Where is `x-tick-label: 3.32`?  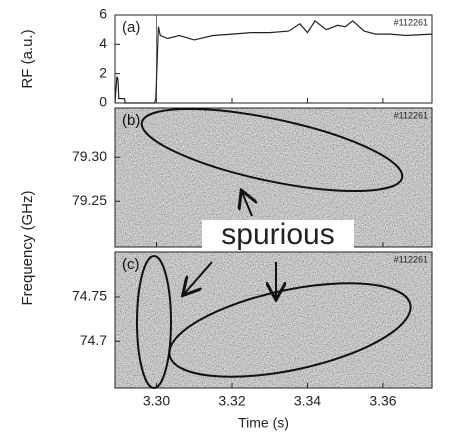
x-tick-label: 3.32 is located at coordinates (231, 401).